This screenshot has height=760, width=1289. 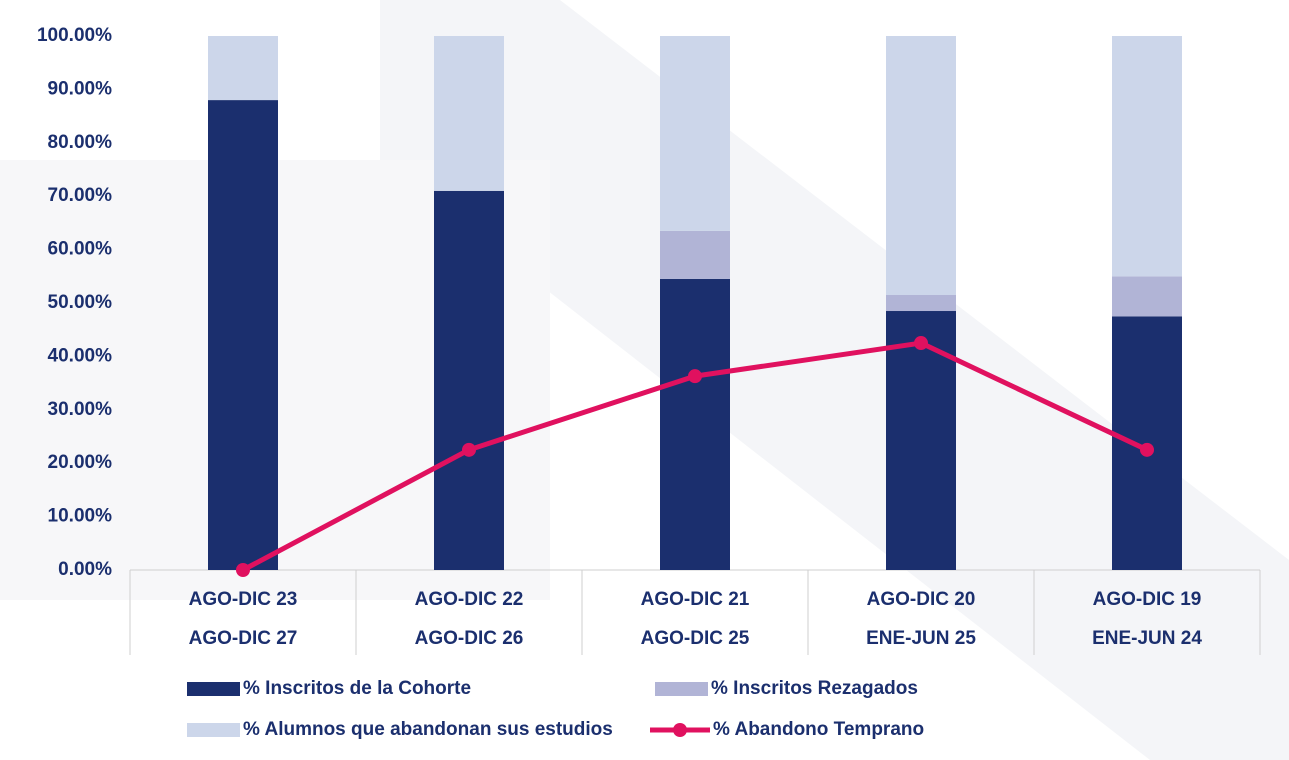 What do you see at coordinates (814, 688) in the screenshot?
I see `legend-label: % Inscritos Rezagados` at bounding box center [814, 688].